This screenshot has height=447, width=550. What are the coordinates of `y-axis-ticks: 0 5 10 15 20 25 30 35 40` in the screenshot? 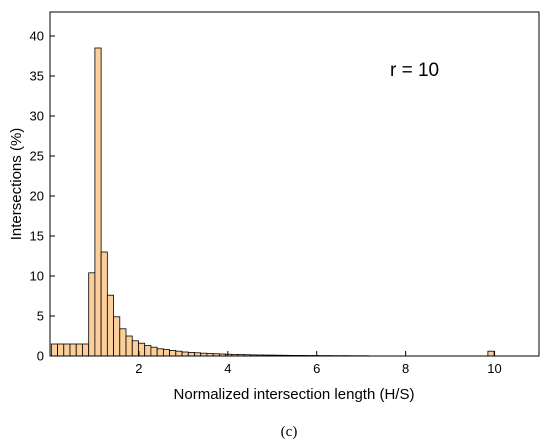 It's located at (42, 196).